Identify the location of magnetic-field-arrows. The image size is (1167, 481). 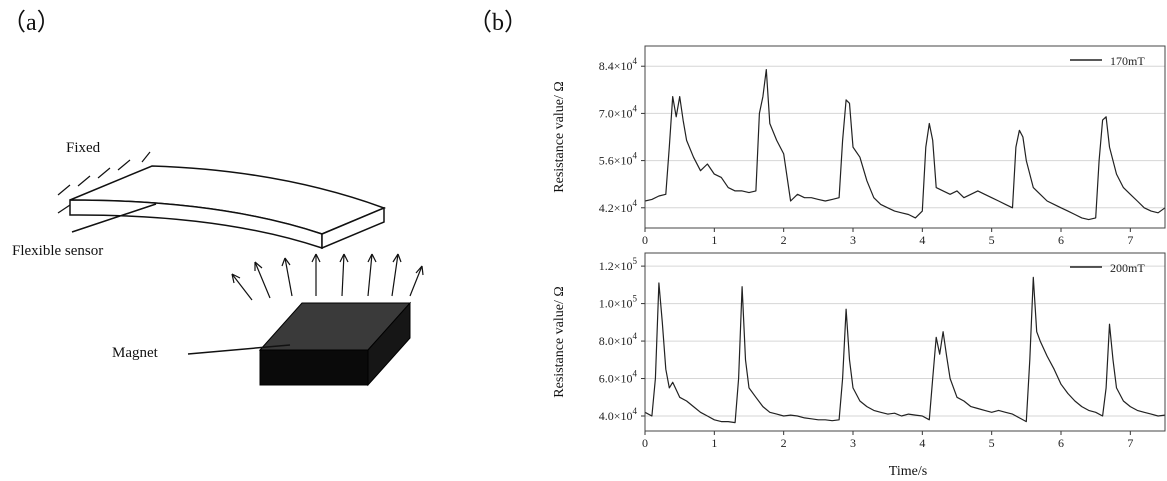
(327, 277).